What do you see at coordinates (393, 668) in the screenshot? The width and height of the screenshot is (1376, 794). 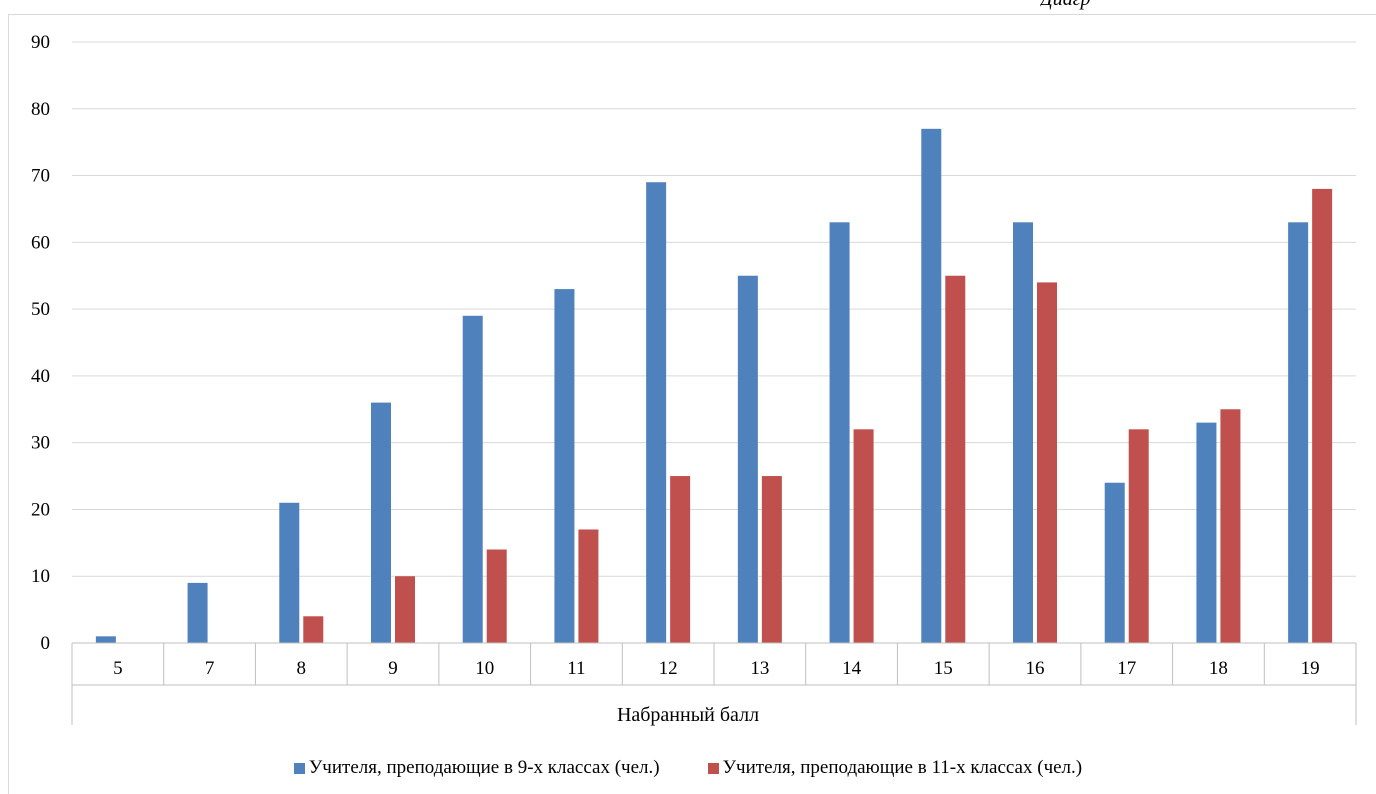 I see `x-tick-label: 9` at bounding box center [393, 668].